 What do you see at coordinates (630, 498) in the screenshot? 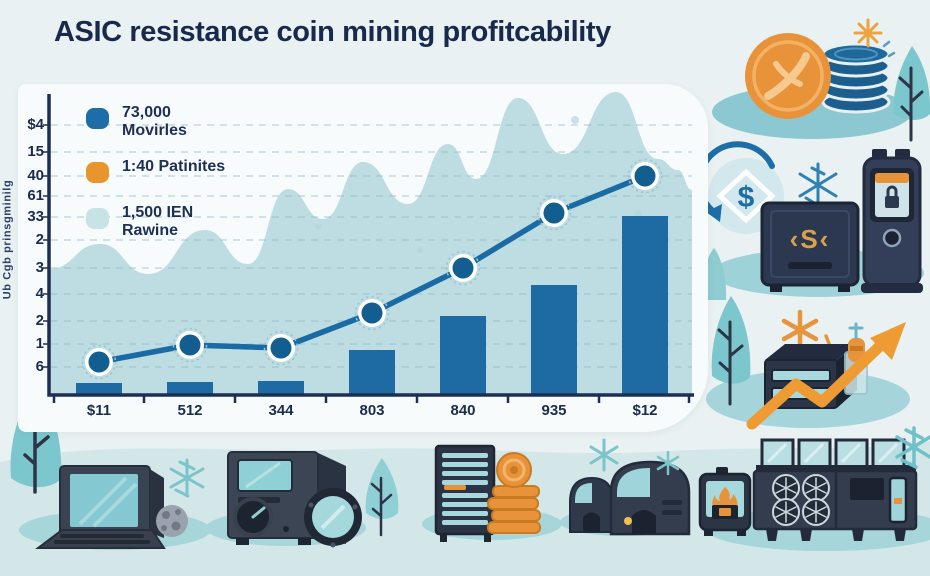
I see `mining-pods-illustration` at bounding box center [630, 498].